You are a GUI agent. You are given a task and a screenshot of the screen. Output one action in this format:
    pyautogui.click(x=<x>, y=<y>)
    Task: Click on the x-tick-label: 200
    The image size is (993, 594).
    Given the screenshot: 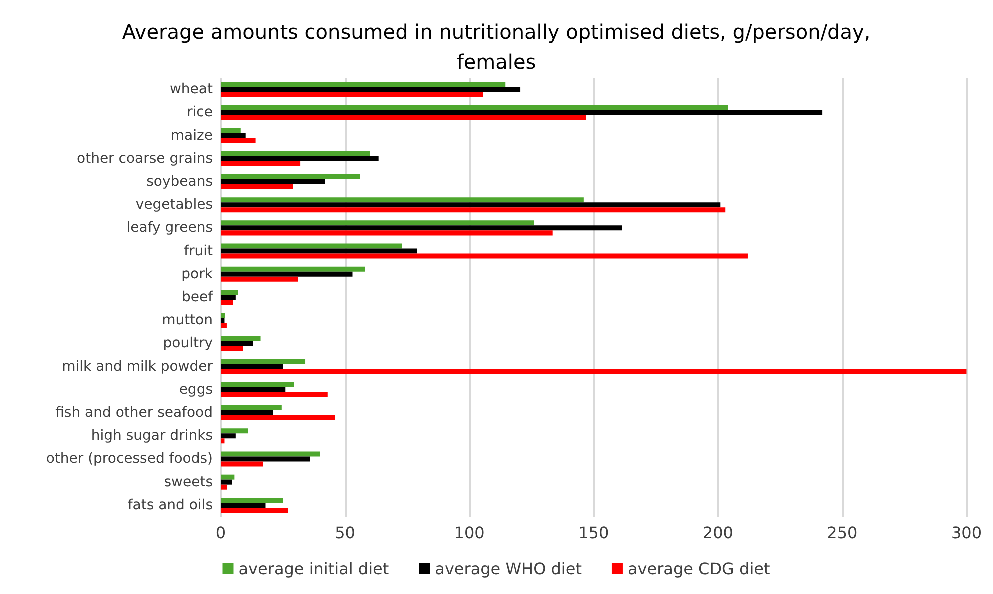 What is the action you would take?
    pyautogui.click(x=718, y=533)
    